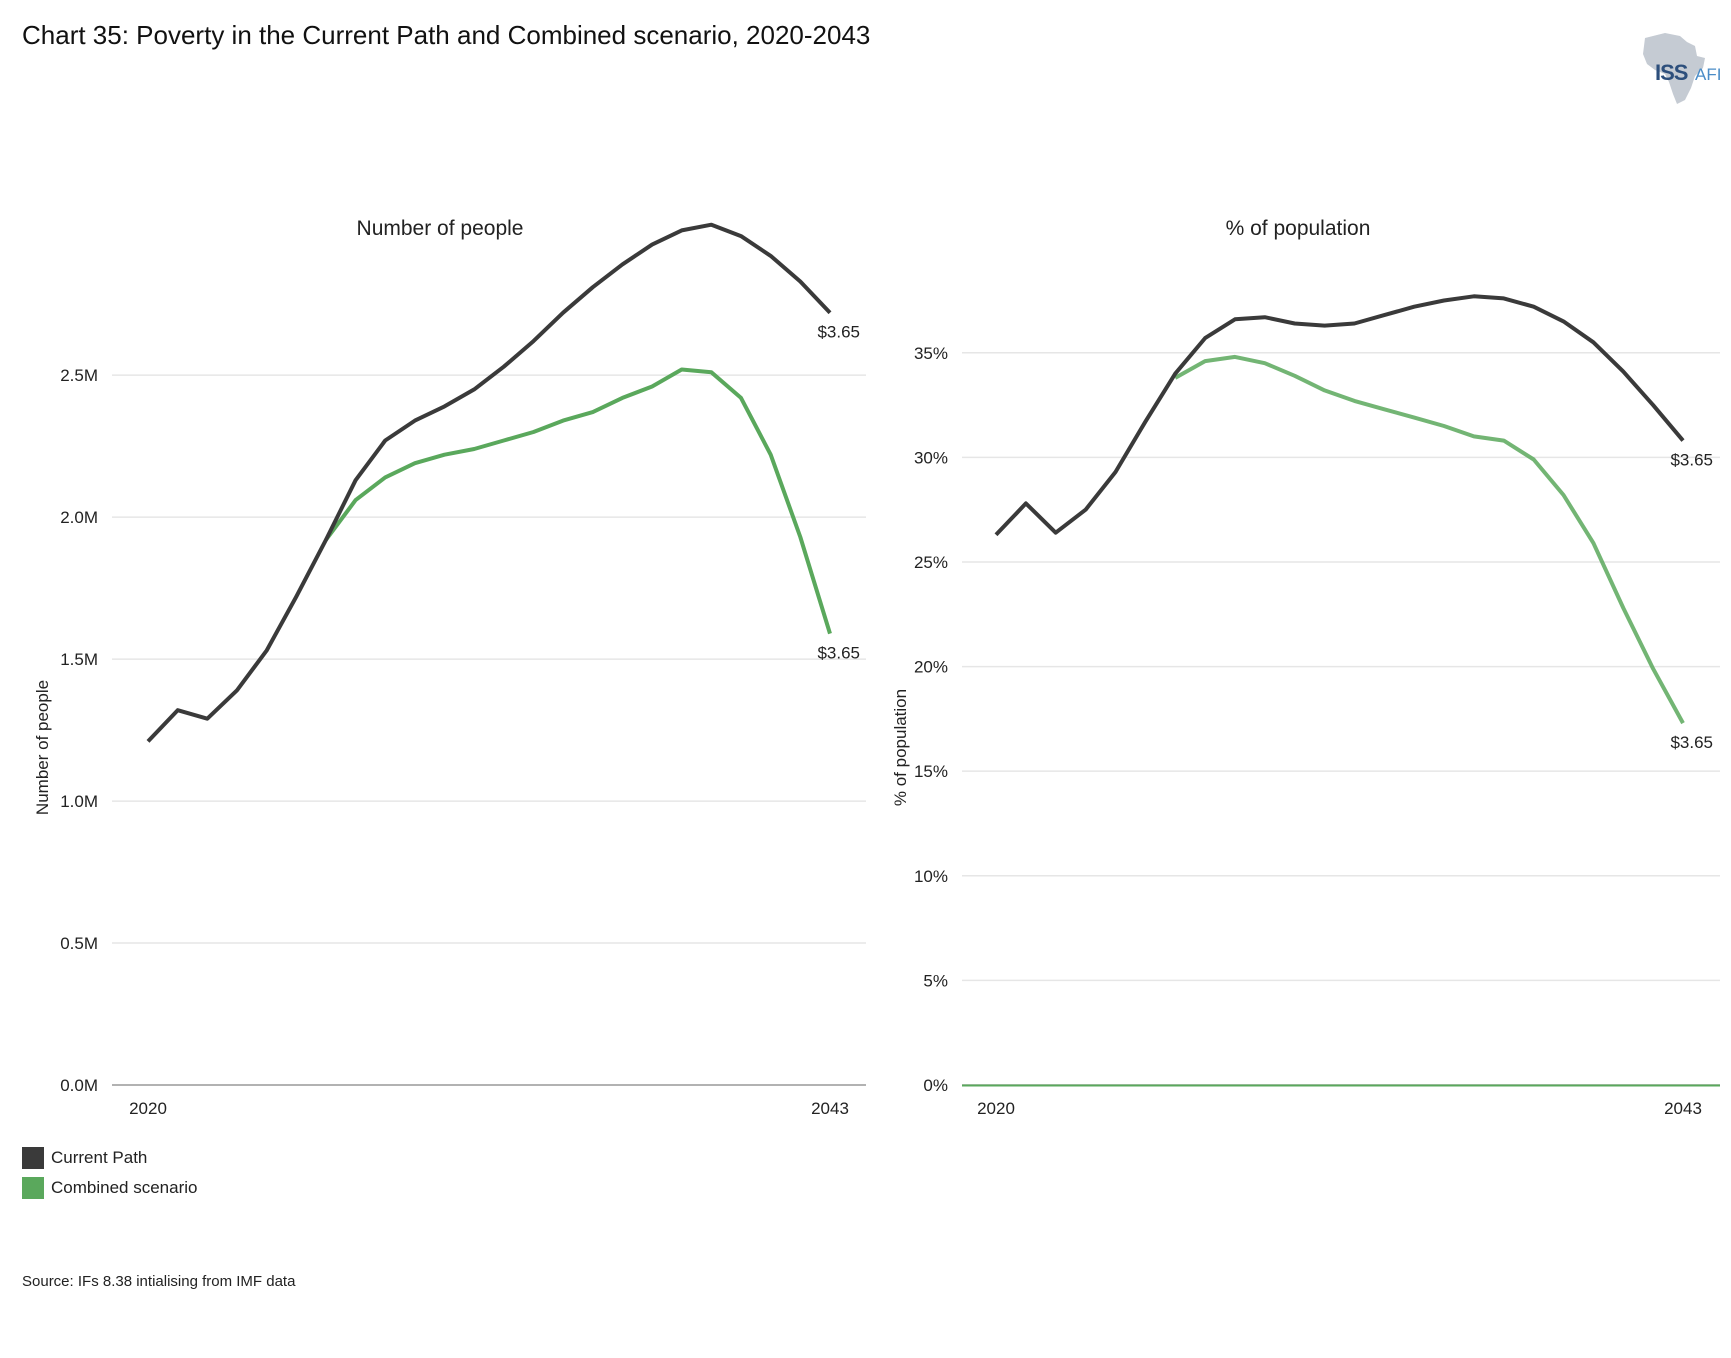  I want to click on legend-label-current-path: Current Path, so click(99, 1157).